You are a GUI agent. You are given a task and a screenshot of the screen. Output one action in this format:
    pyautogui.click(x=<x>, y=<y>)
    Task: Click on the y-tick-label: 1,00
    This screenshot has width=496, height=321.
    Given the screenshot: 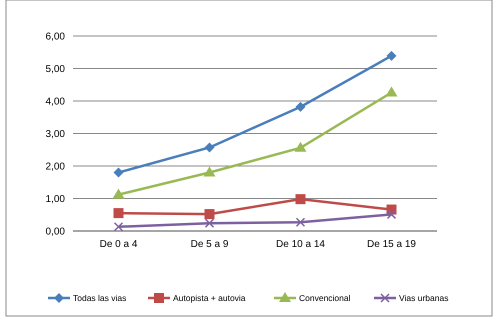 What is the action you would take?
    pyautogui.click(x=56, y=199)
    